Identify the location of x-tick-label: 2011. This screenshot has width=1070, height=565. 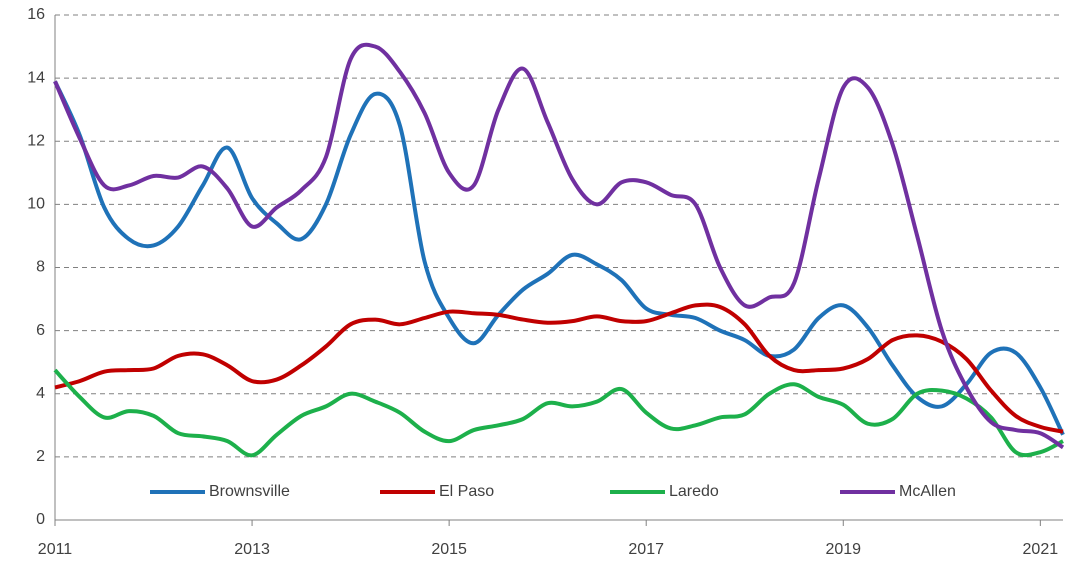
(55, 549).